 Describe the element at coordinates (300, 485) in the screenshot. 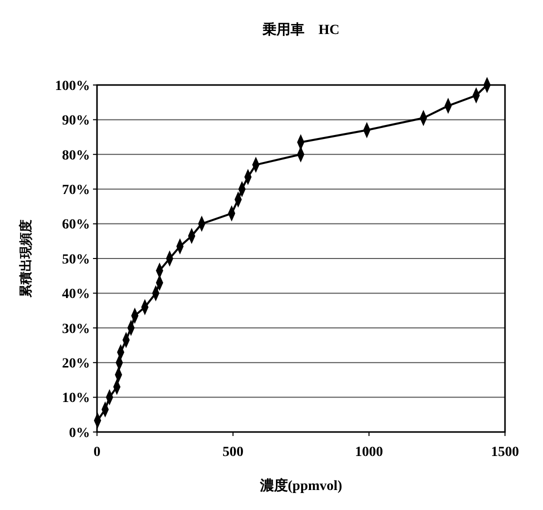

I see `x-axis-title: 濃度(ppmvol)` at that location.